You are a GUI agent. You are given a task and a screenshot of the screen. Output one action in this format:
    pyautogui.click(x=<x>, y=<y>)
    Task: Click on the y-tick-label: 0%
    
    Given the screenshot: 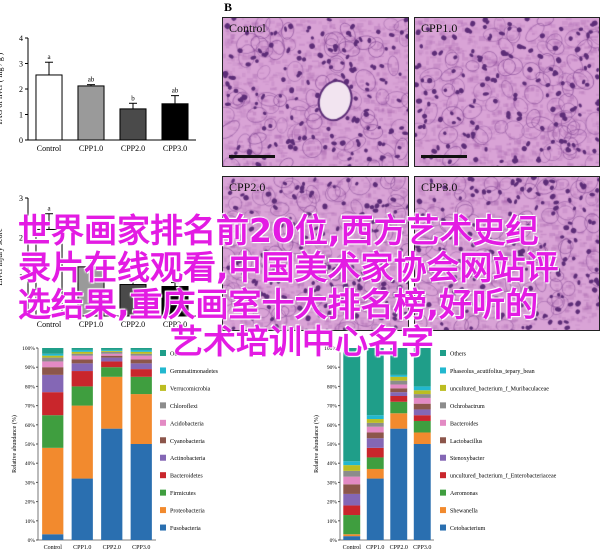 What is the action you would take?
    pyautogui.click(x=32, y=541)
    